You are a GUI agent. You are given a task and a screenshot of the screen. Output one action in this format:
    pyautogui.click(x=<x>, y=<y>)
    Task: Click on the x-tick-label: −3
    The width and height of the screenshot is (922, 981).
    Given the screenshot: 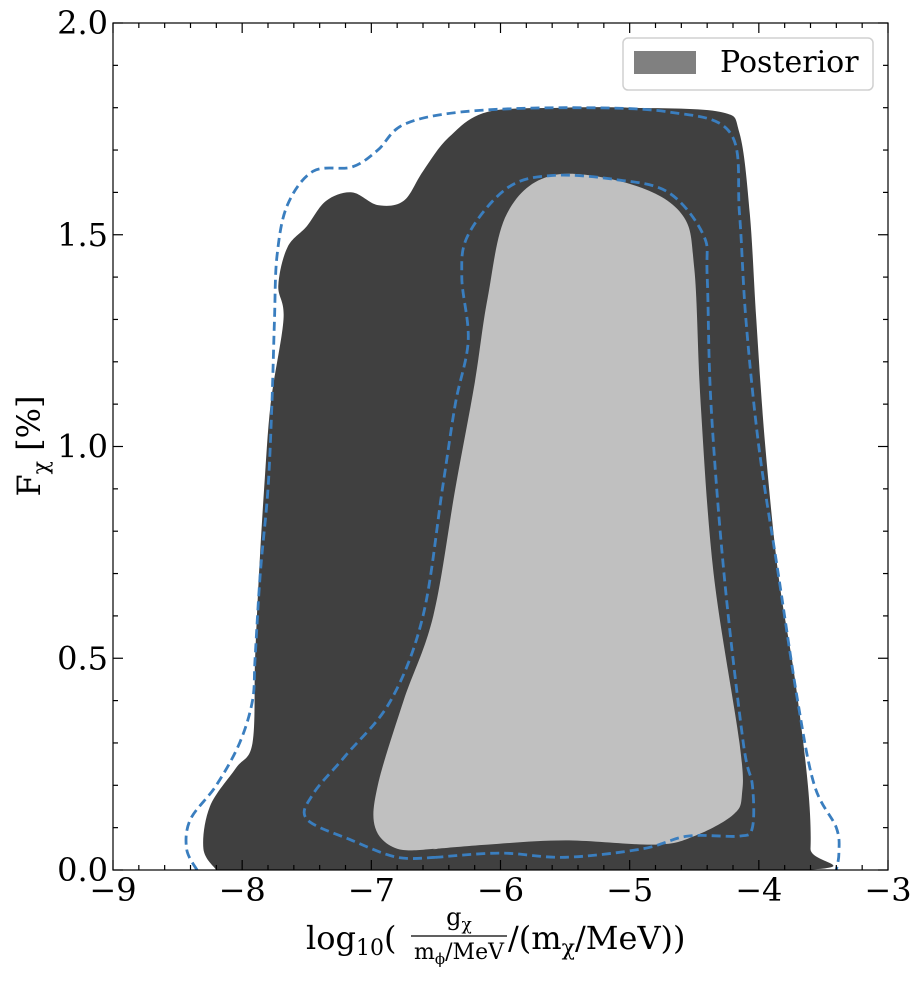 What is the action you would take?
    pyautogui.click(x=887, y=890)
    